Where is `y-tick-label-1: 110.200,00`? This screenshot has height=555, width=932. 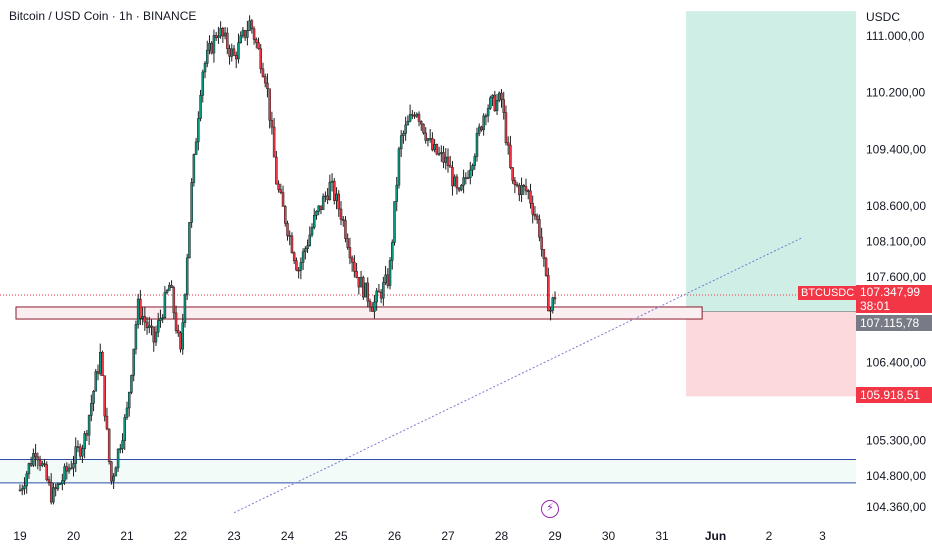
y-tick-label-1: 110.200,00 is located at coordinates (895, 93).